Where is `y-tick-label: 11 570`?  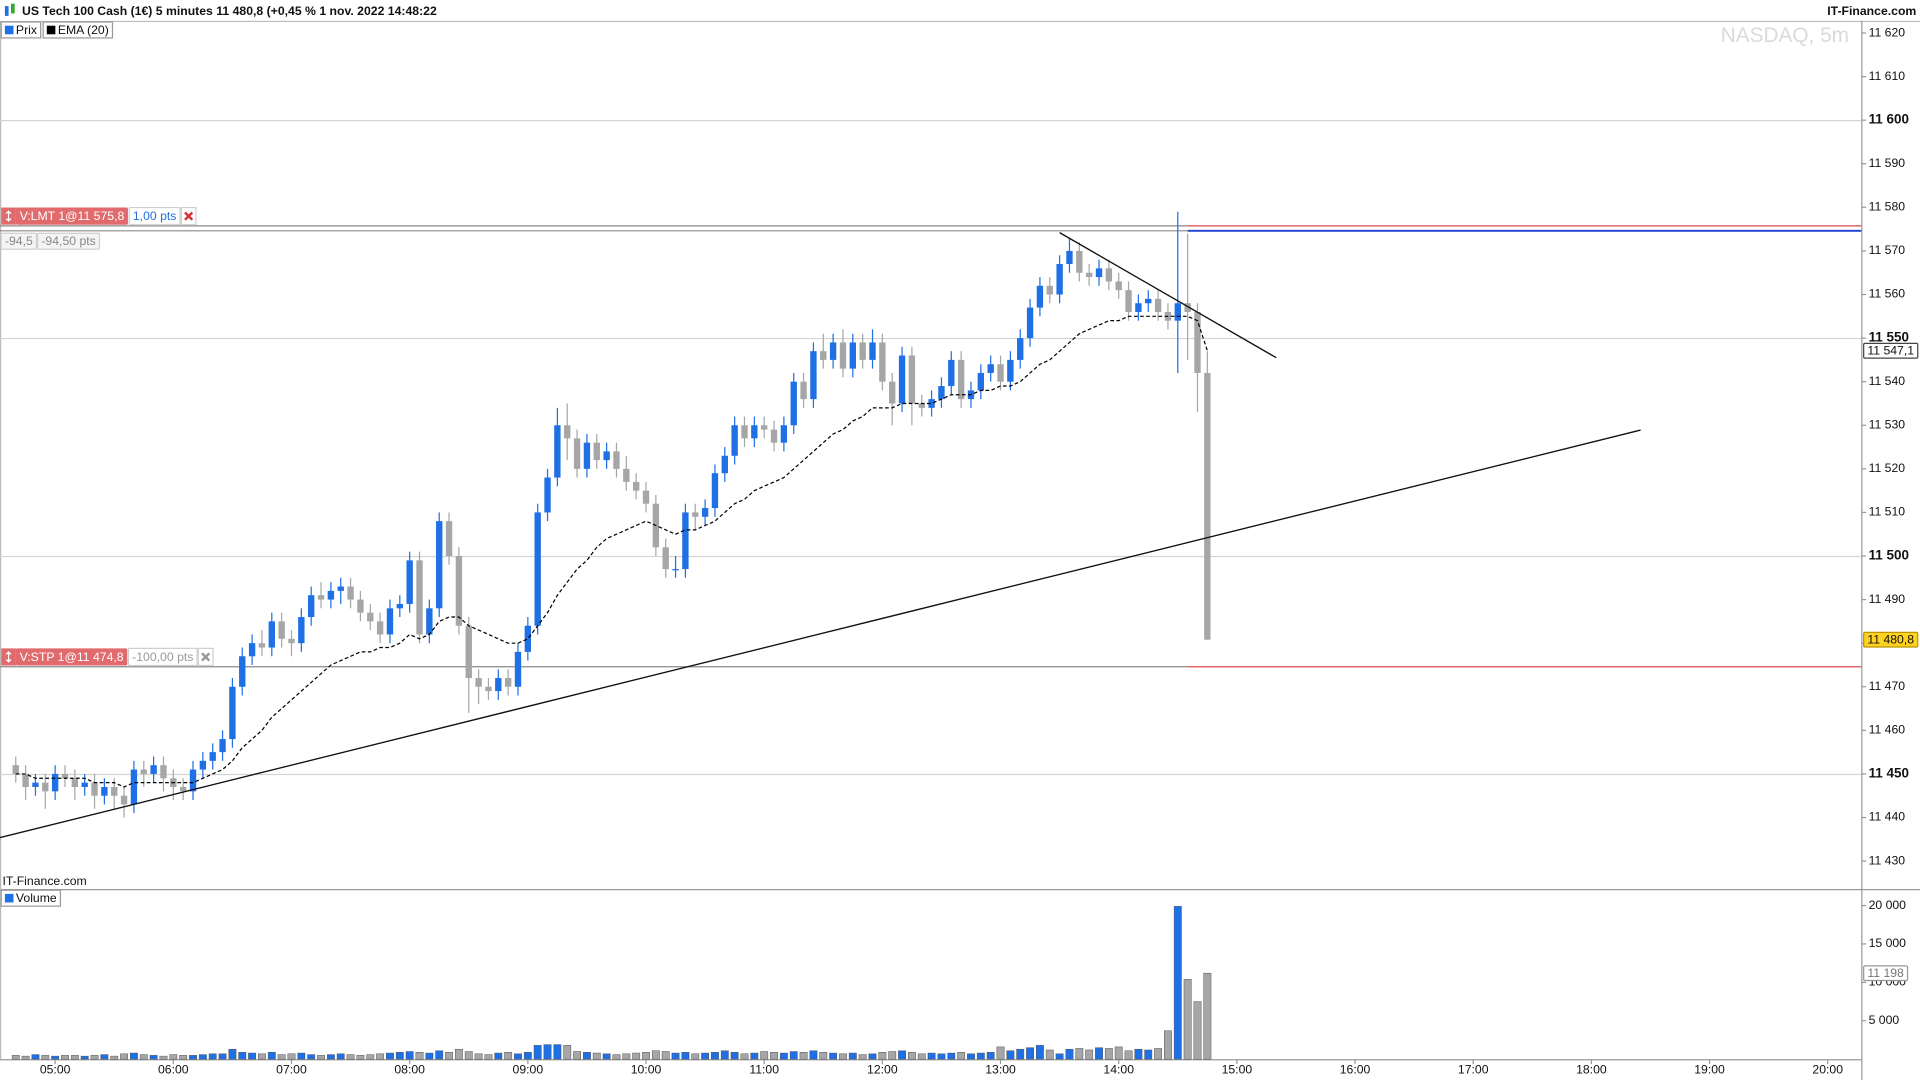
y-tick-label: 11 570 is located at coordinates (1887, 250).